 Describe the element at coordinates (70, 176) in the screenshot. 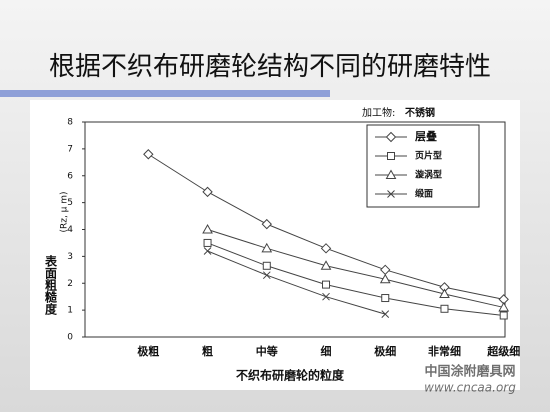

I see `y-tick-label: 6` at that location.